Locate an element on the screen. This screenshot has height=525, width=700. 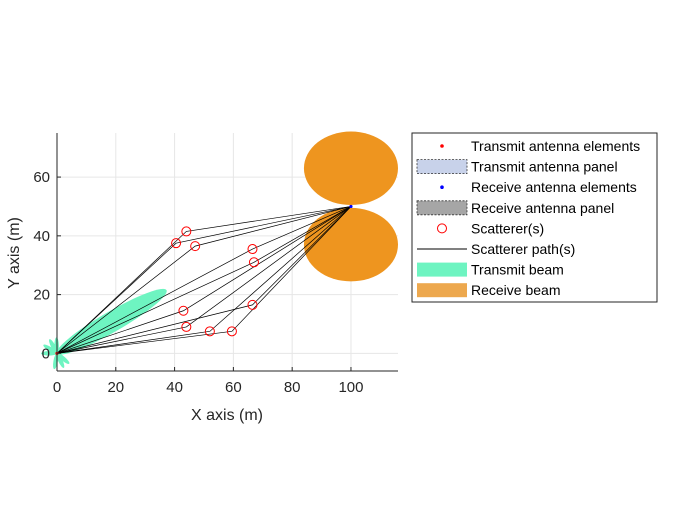
y-tick-label: 40 is located at coordinates (41, 236).